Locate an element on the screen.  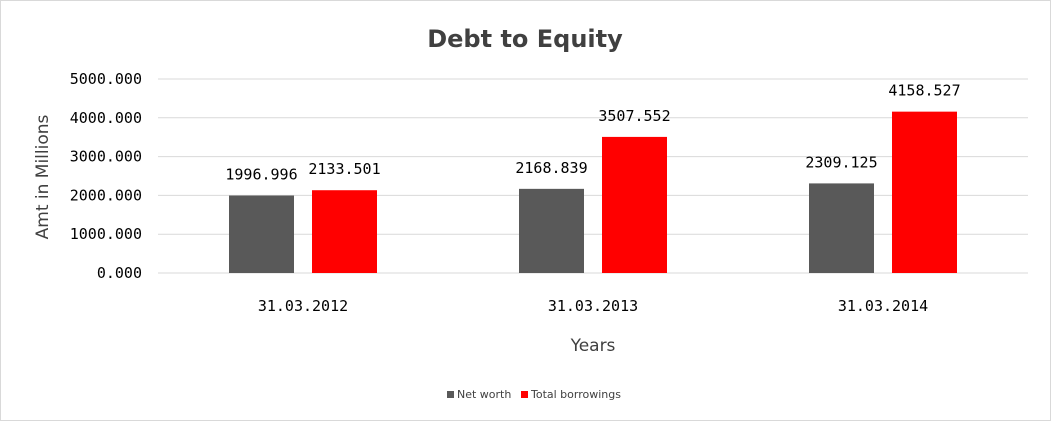
x-tick-label: 31.03.2012 is located at coordinates (303, 306).